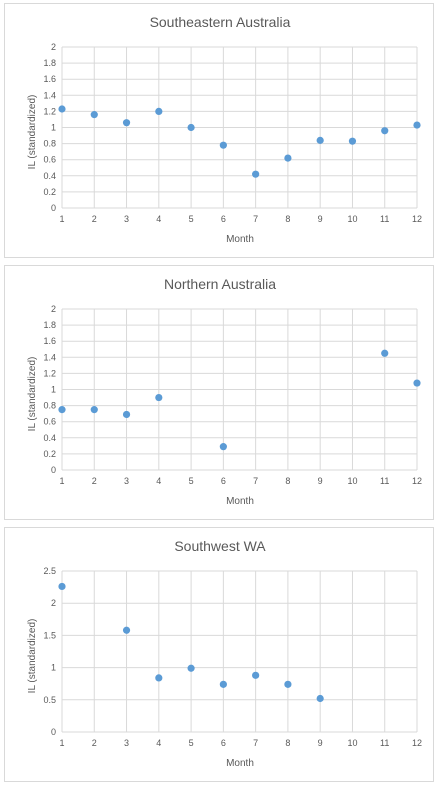  I want to click on chart-title: Southwest WA, so click(220, 546).